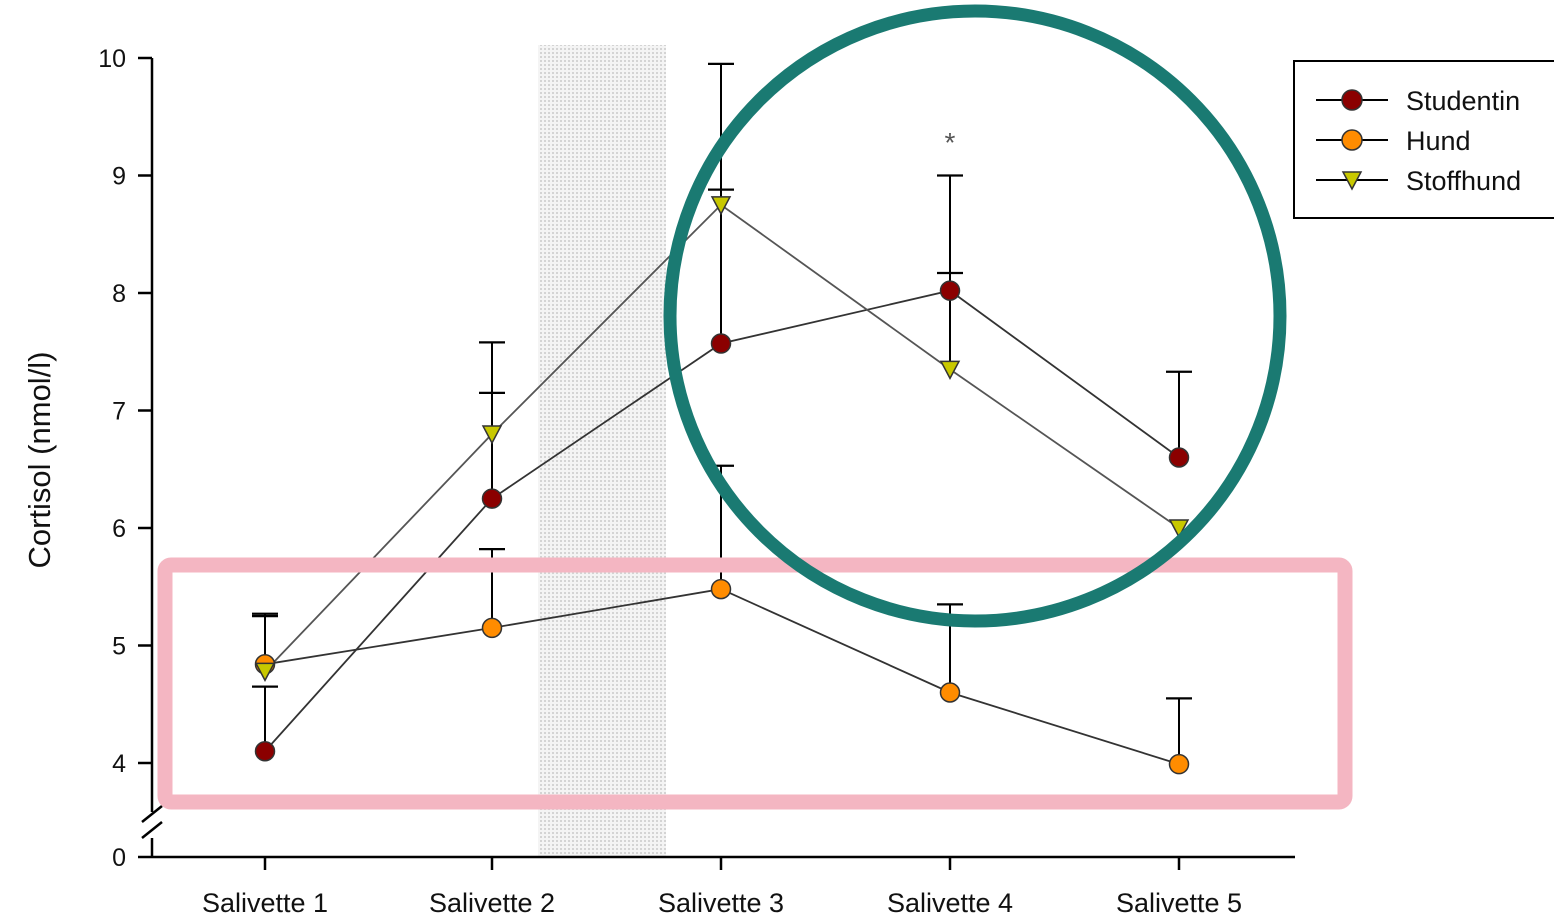  Describe the element at coordinates (265, 903) in the screenshot. I see `x-tick-label: Salivette 1` at that location.